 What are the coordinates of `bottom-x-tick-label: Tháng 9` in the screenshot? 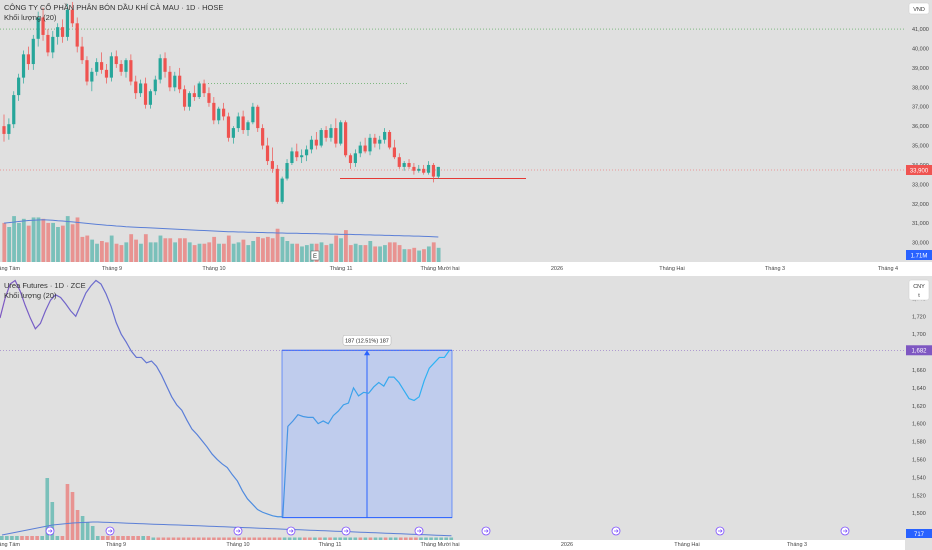 It's located at (116, 545).